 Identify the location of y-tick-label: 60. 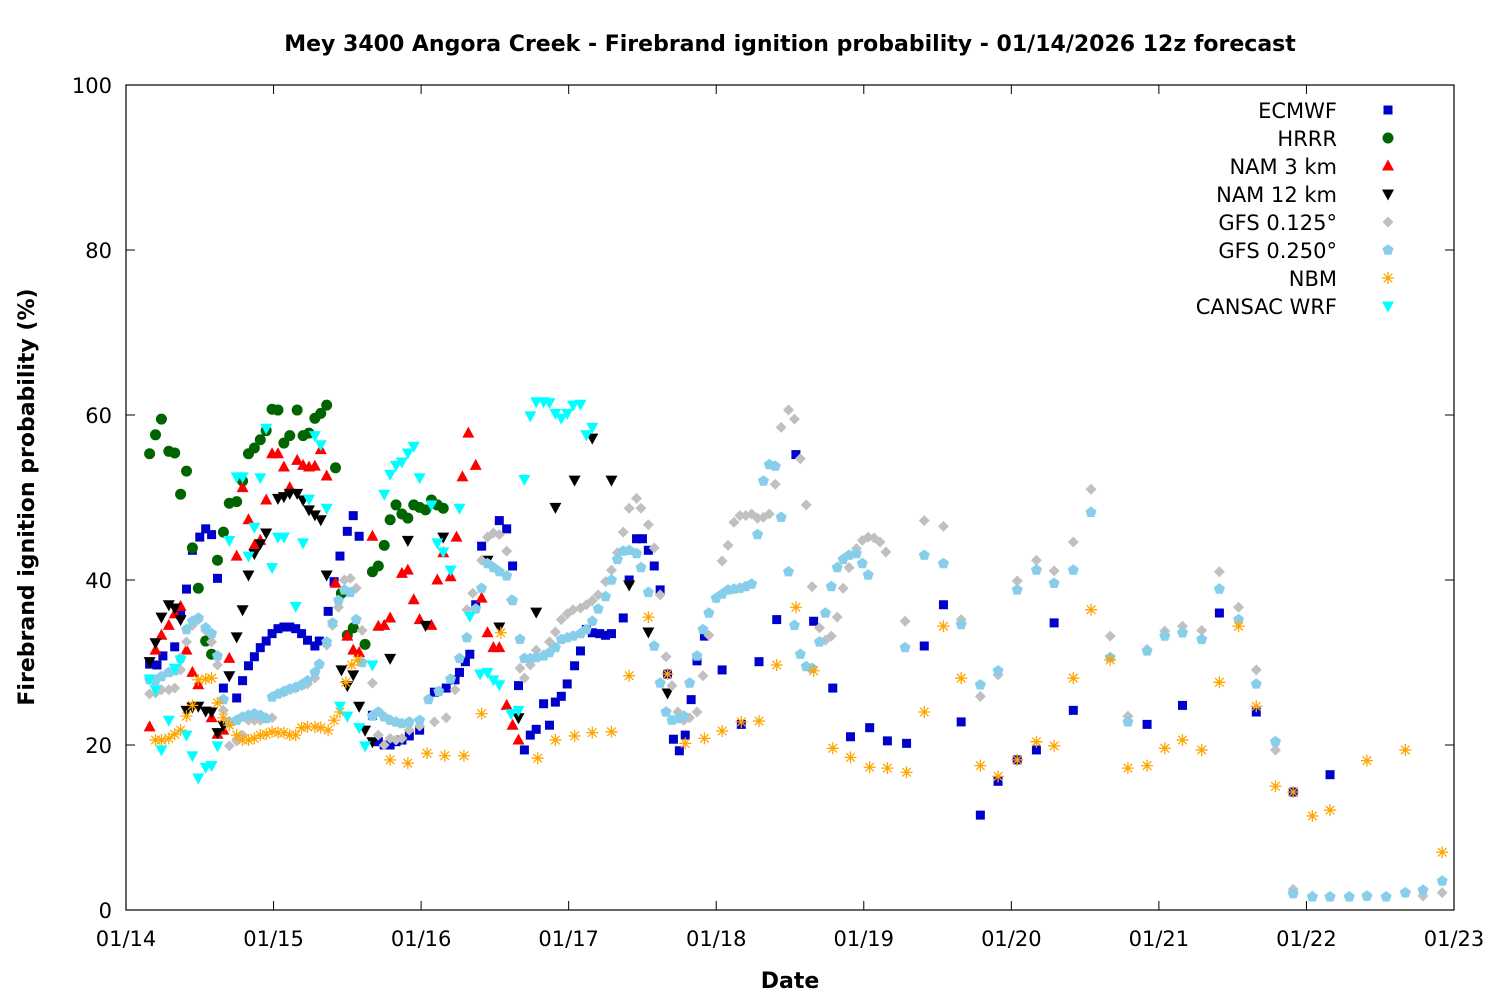
(98, 416).